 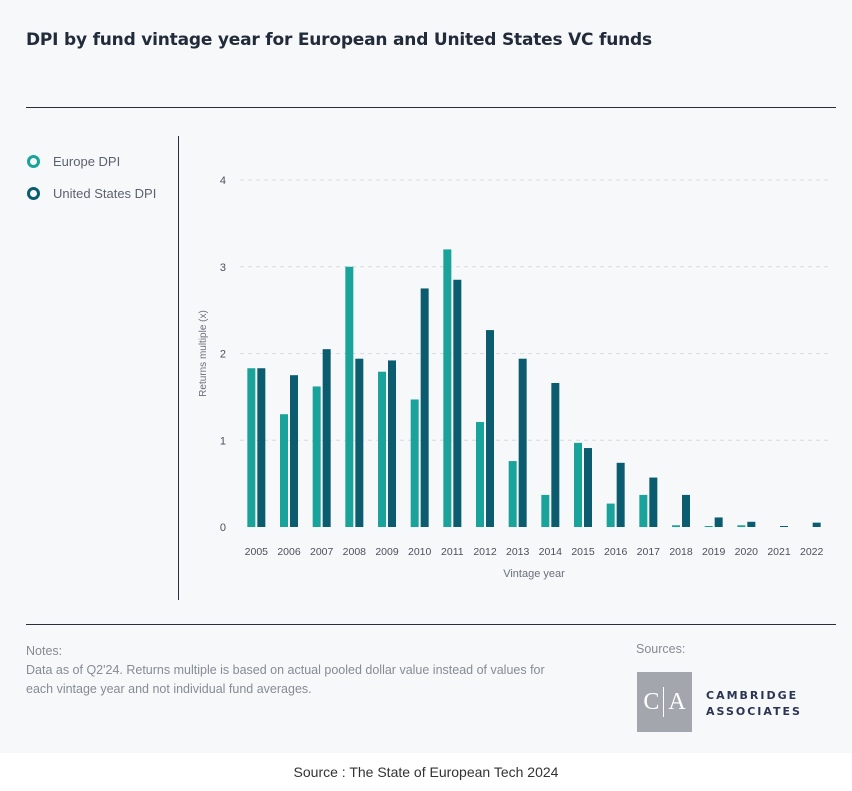 I want to click on y-tick-label: 2, so click(x=223, y=355).